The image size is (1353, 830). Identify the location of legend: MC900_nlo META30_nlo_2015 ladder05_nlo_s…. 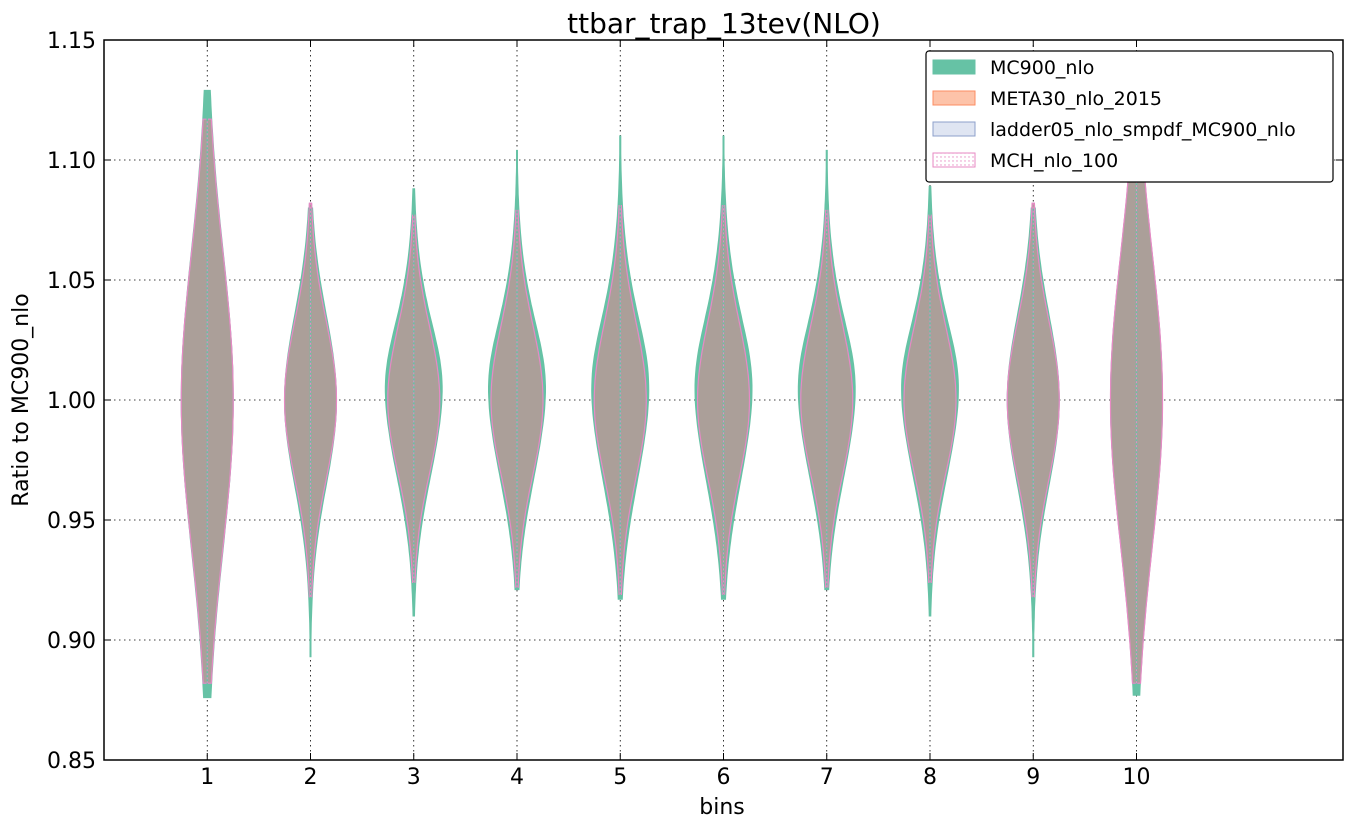
(1129, 116).